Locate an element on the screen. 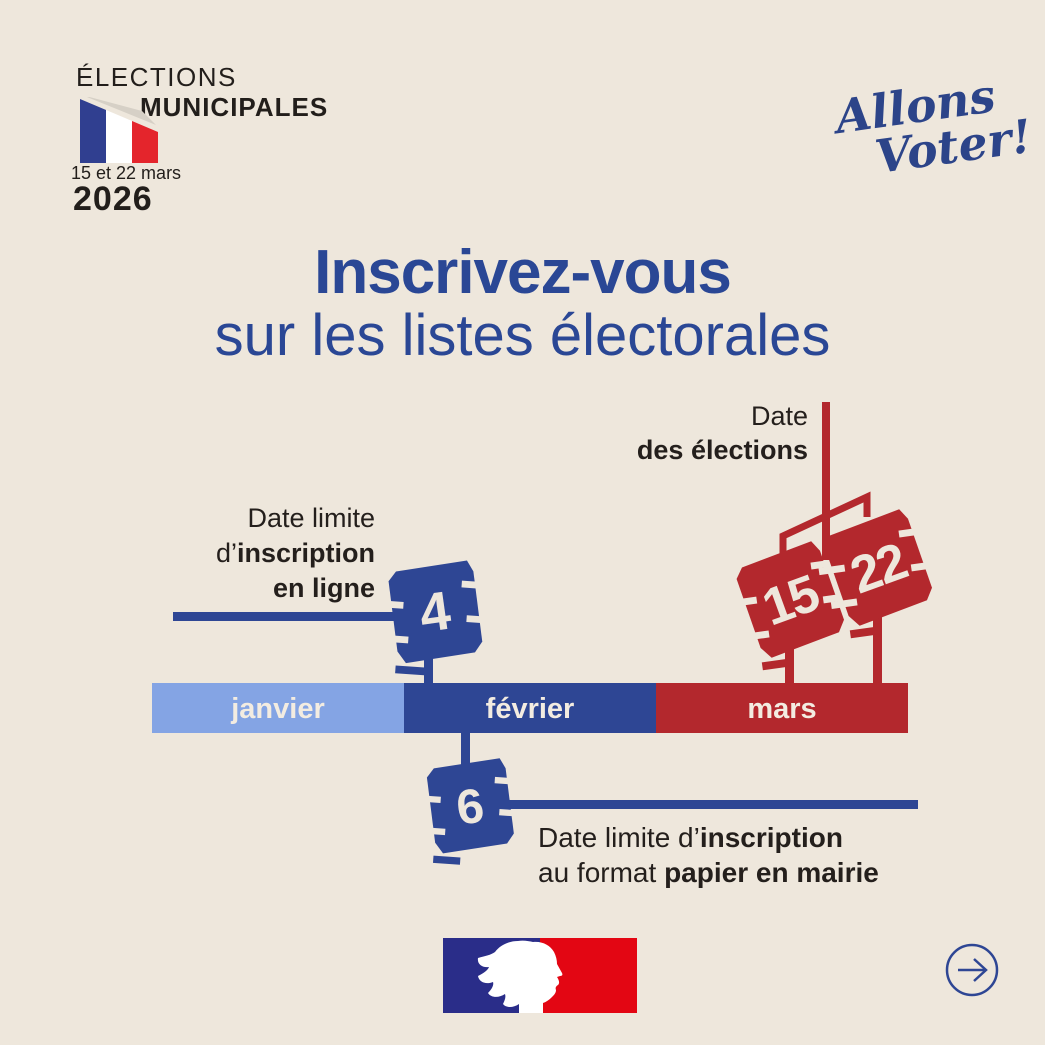 The width and height of the screenshot is (1045, 1045). paper-label-line2-pre: au format is located at coordinates (601, 872).